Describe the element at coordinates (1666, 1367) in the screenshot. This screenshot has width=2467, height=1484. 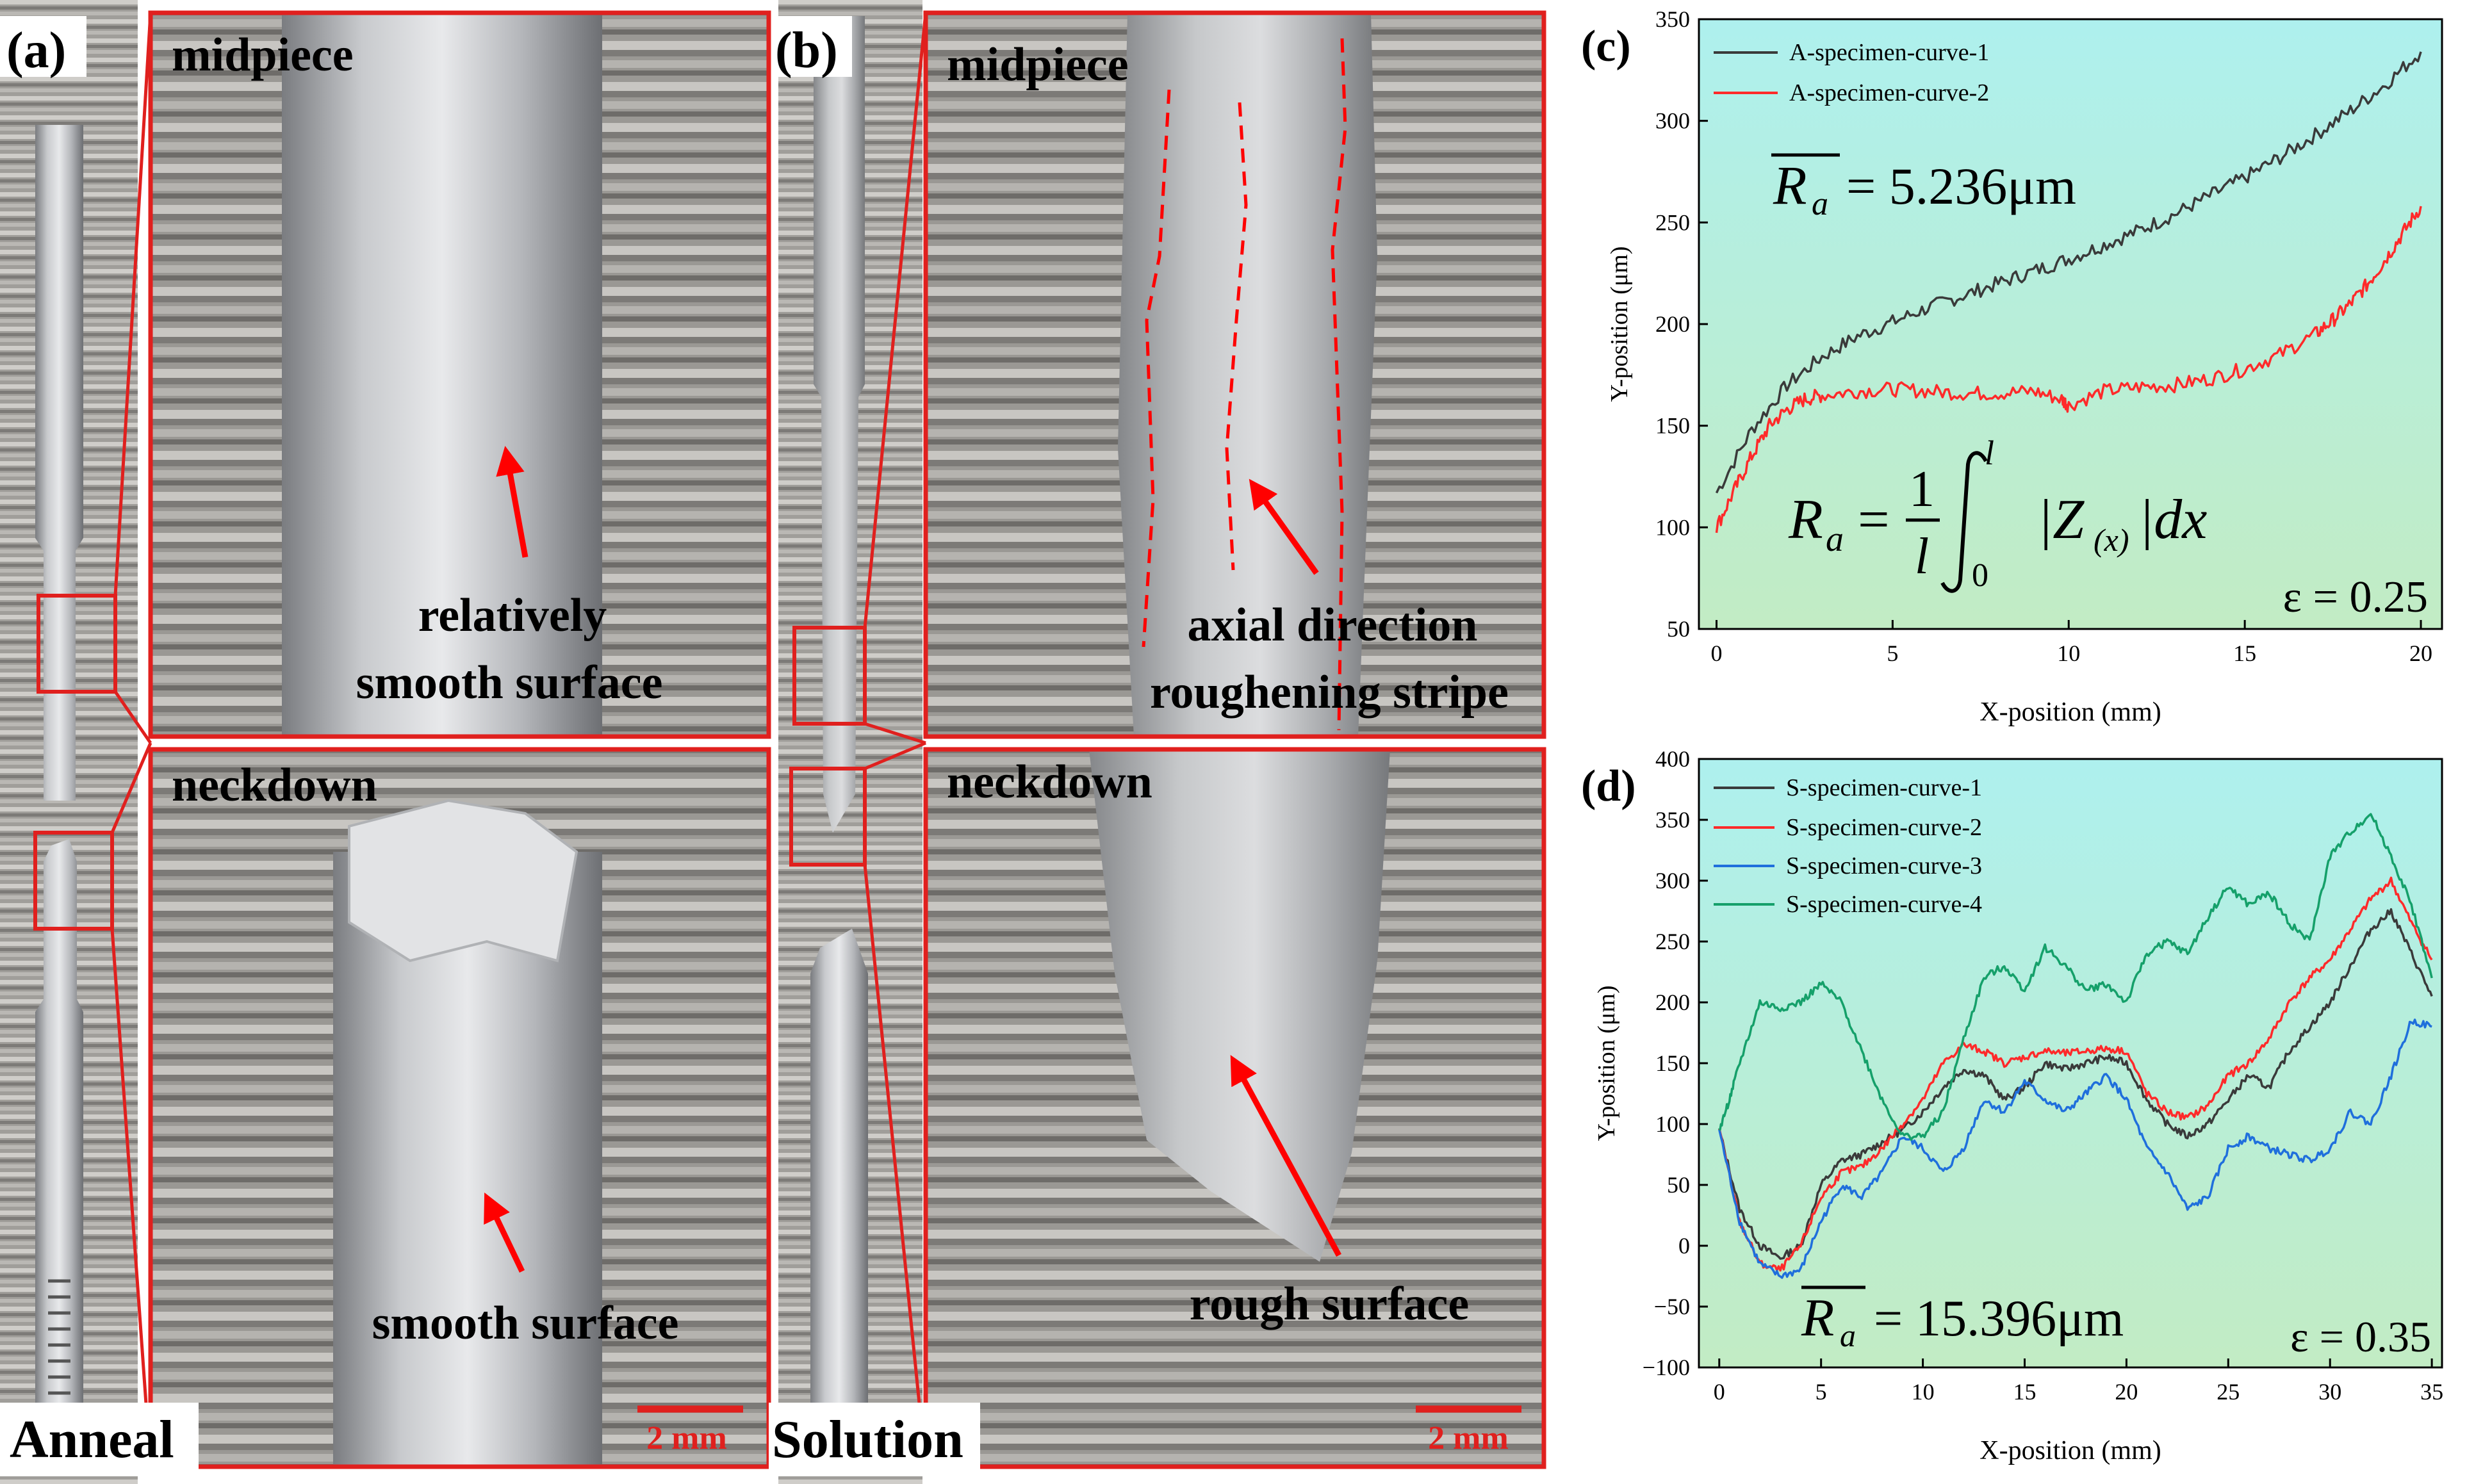
I see `y-tick-label: −100` at that location.